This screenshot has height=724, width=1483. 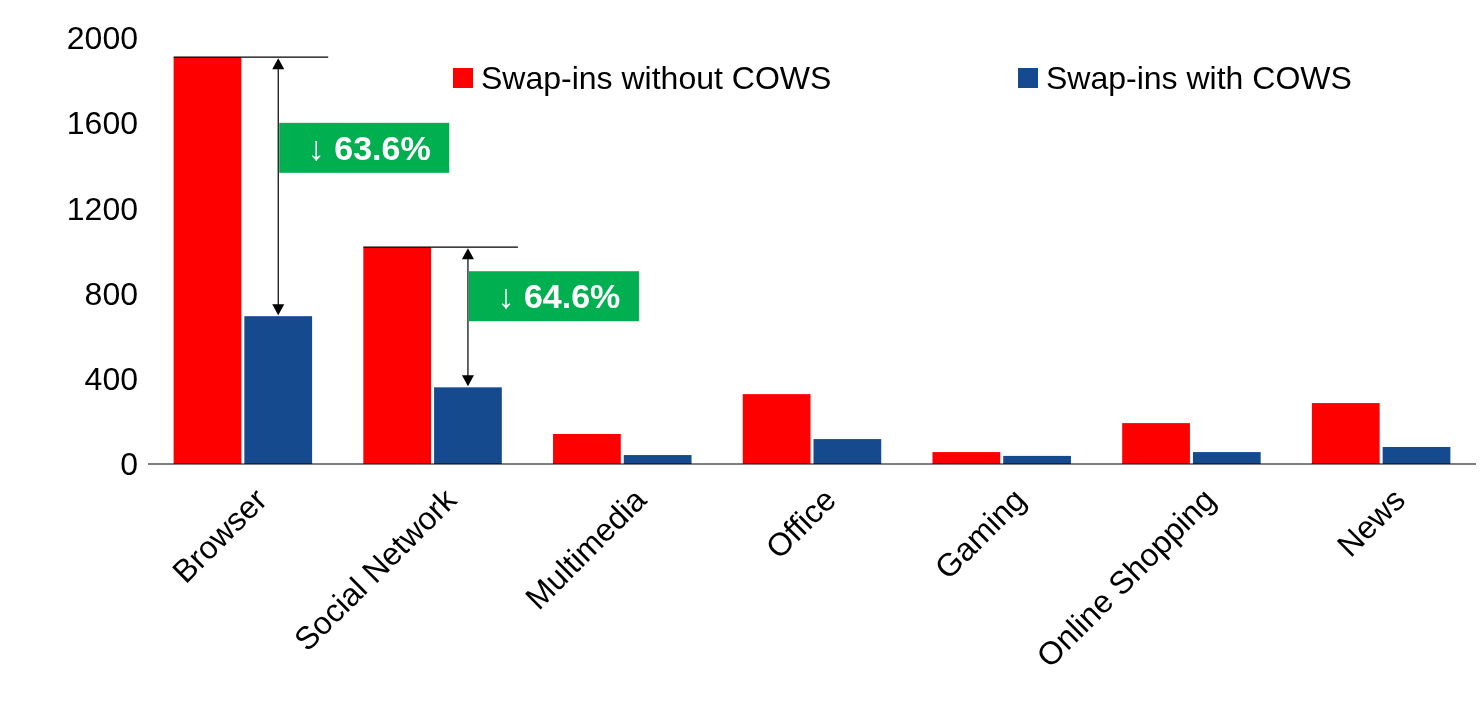 I want to click on y-tick-label: 1200, so click(x=102, y=208).